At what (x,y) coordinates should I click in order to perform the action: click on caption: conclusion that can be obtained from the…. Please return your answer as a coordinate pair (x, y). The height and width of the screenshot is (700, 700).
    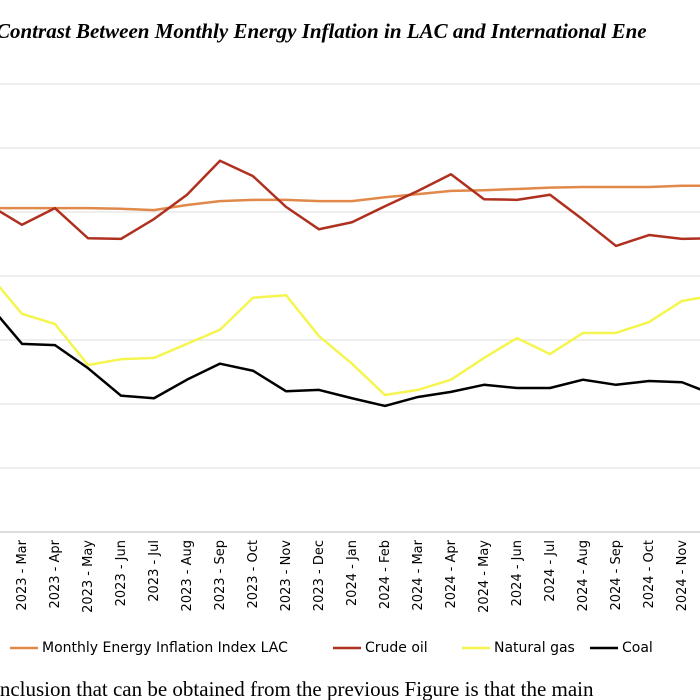
    Looking at the image, I should click on (297, 688).